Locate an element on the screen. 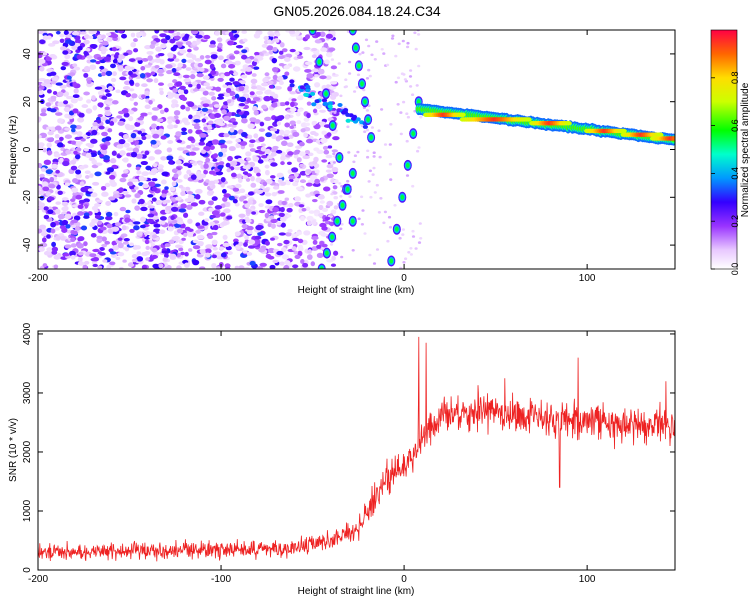 The width and height of the screenshot is (750, 600). spectrogram-y-tick-label: -40 is located at coordinates (27, 244).